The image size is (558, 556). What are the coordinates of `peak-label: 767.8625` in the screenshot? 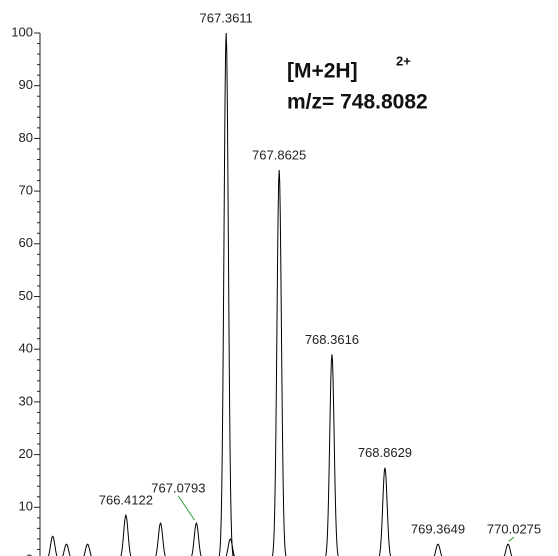 It's located at (279, 154).